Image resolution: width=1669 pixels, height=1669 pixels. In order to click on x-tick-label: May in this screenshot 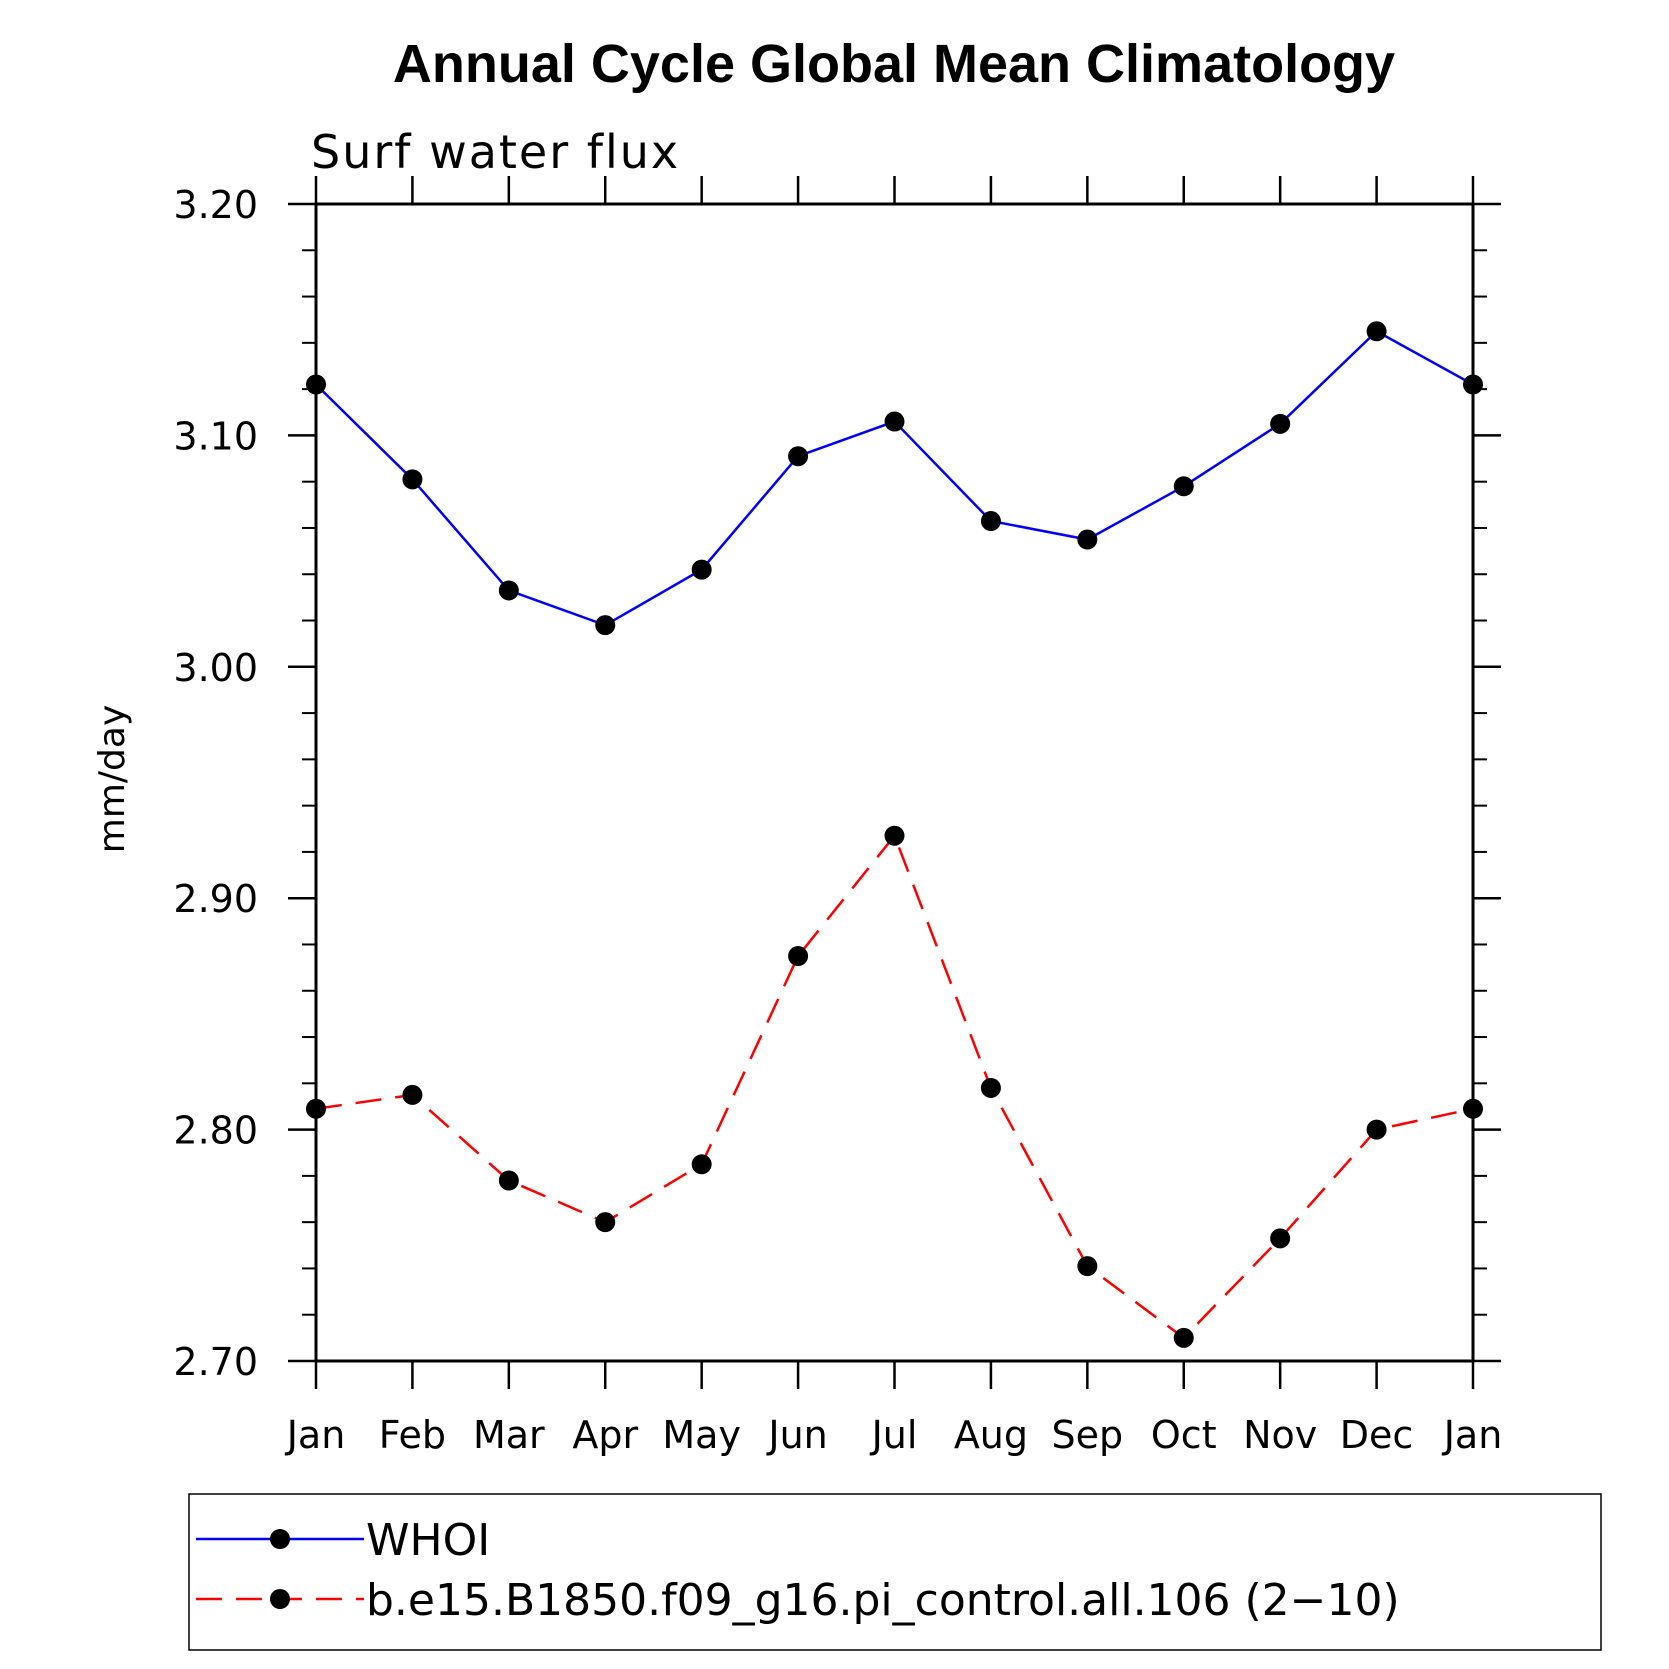, I will do `click(701, 1435)`.